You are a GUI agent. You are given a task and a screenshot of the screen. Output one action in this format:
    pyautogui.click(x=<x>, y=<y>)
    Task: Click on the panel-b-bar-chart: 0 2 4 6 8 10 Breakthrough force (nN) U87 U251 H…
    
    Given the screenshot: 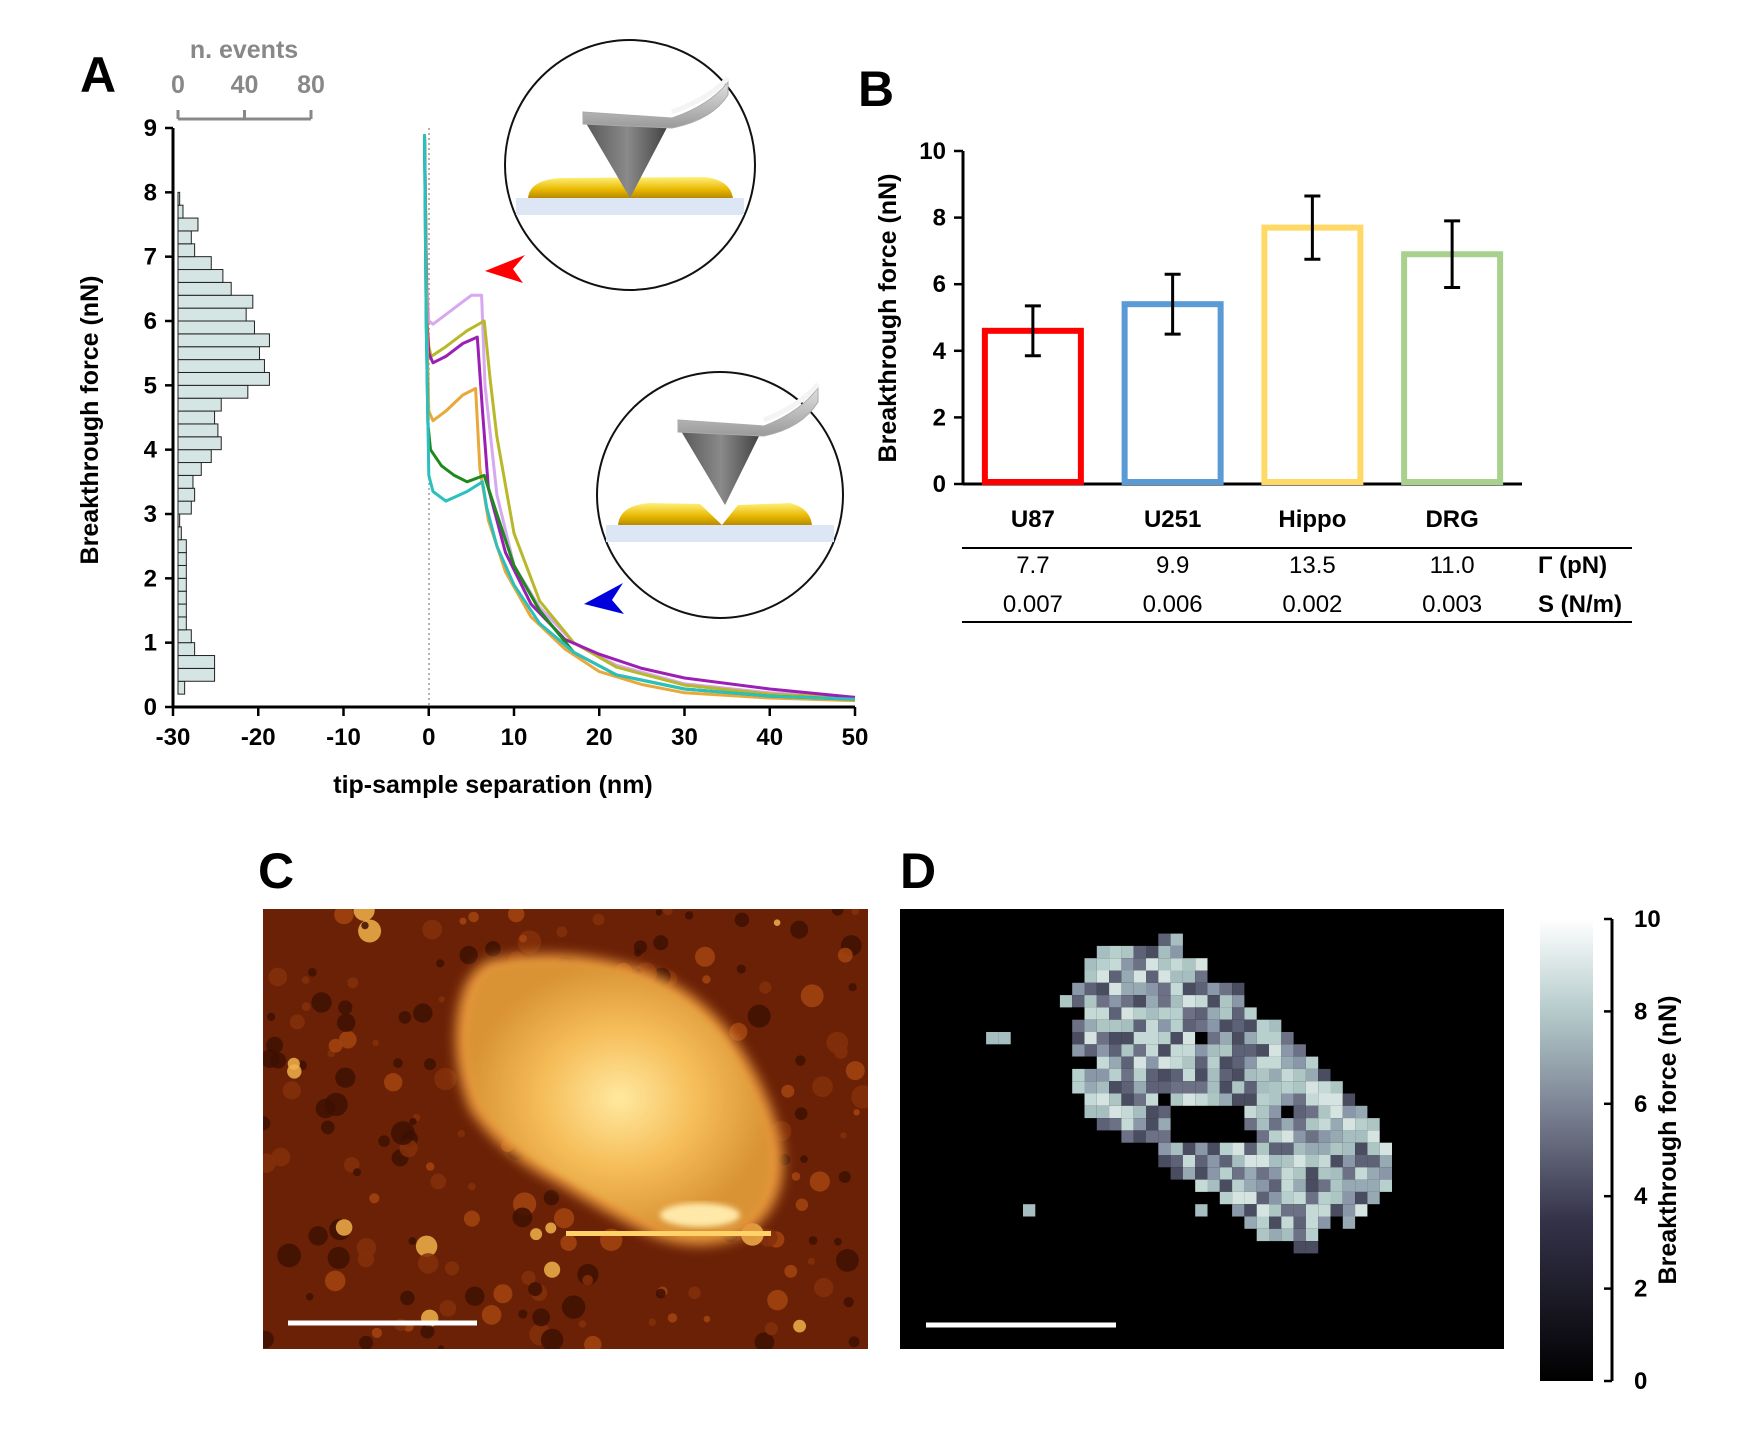 What is the action you would take?
    pyautogui.click(x=1253, y=380)
    